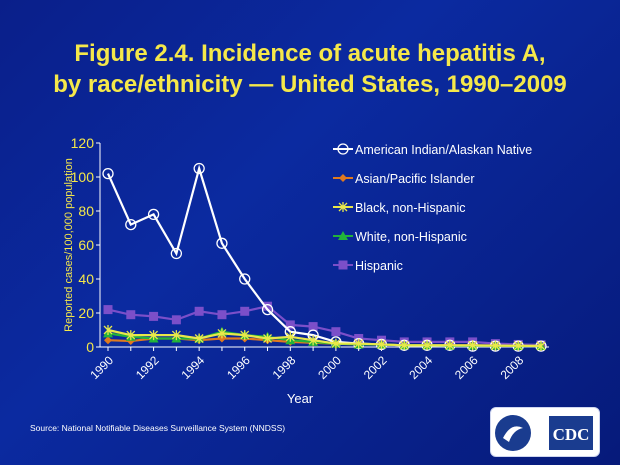  Describe the element at coordinates (420, 367) in the screenshot. I see `x-tick-label: 2004` at that location.